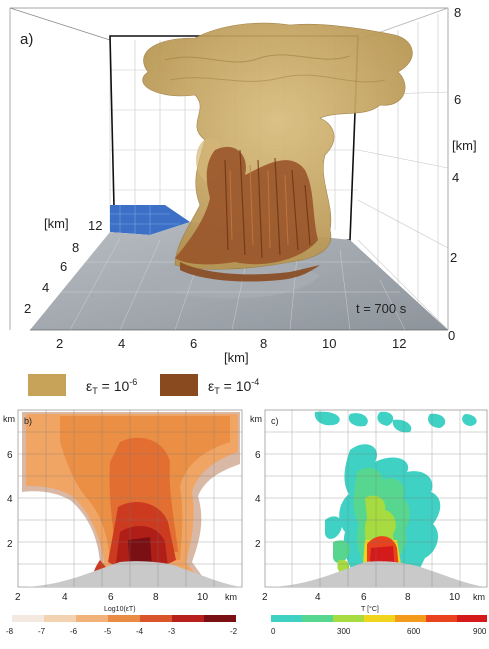 The height and width of the screenshot is (649, 489). What do you see at coordinates (414, 631) in the screenshot?
I see `panel-c-cbar-tick: 600` at bounding box center [414, 631].